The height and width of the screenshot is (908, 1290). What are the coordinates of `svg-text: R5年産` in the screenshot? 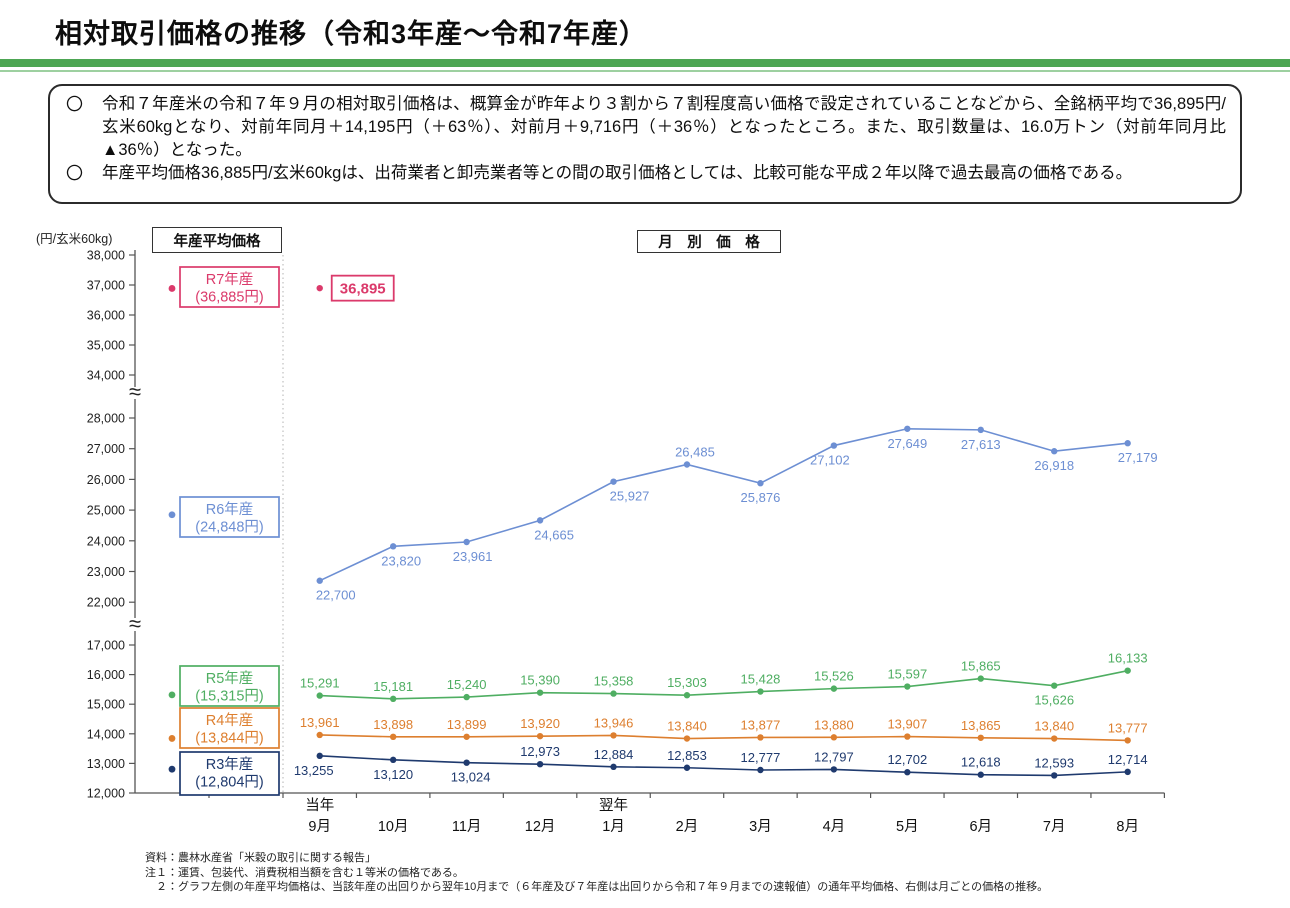 It's located at (230, 678).